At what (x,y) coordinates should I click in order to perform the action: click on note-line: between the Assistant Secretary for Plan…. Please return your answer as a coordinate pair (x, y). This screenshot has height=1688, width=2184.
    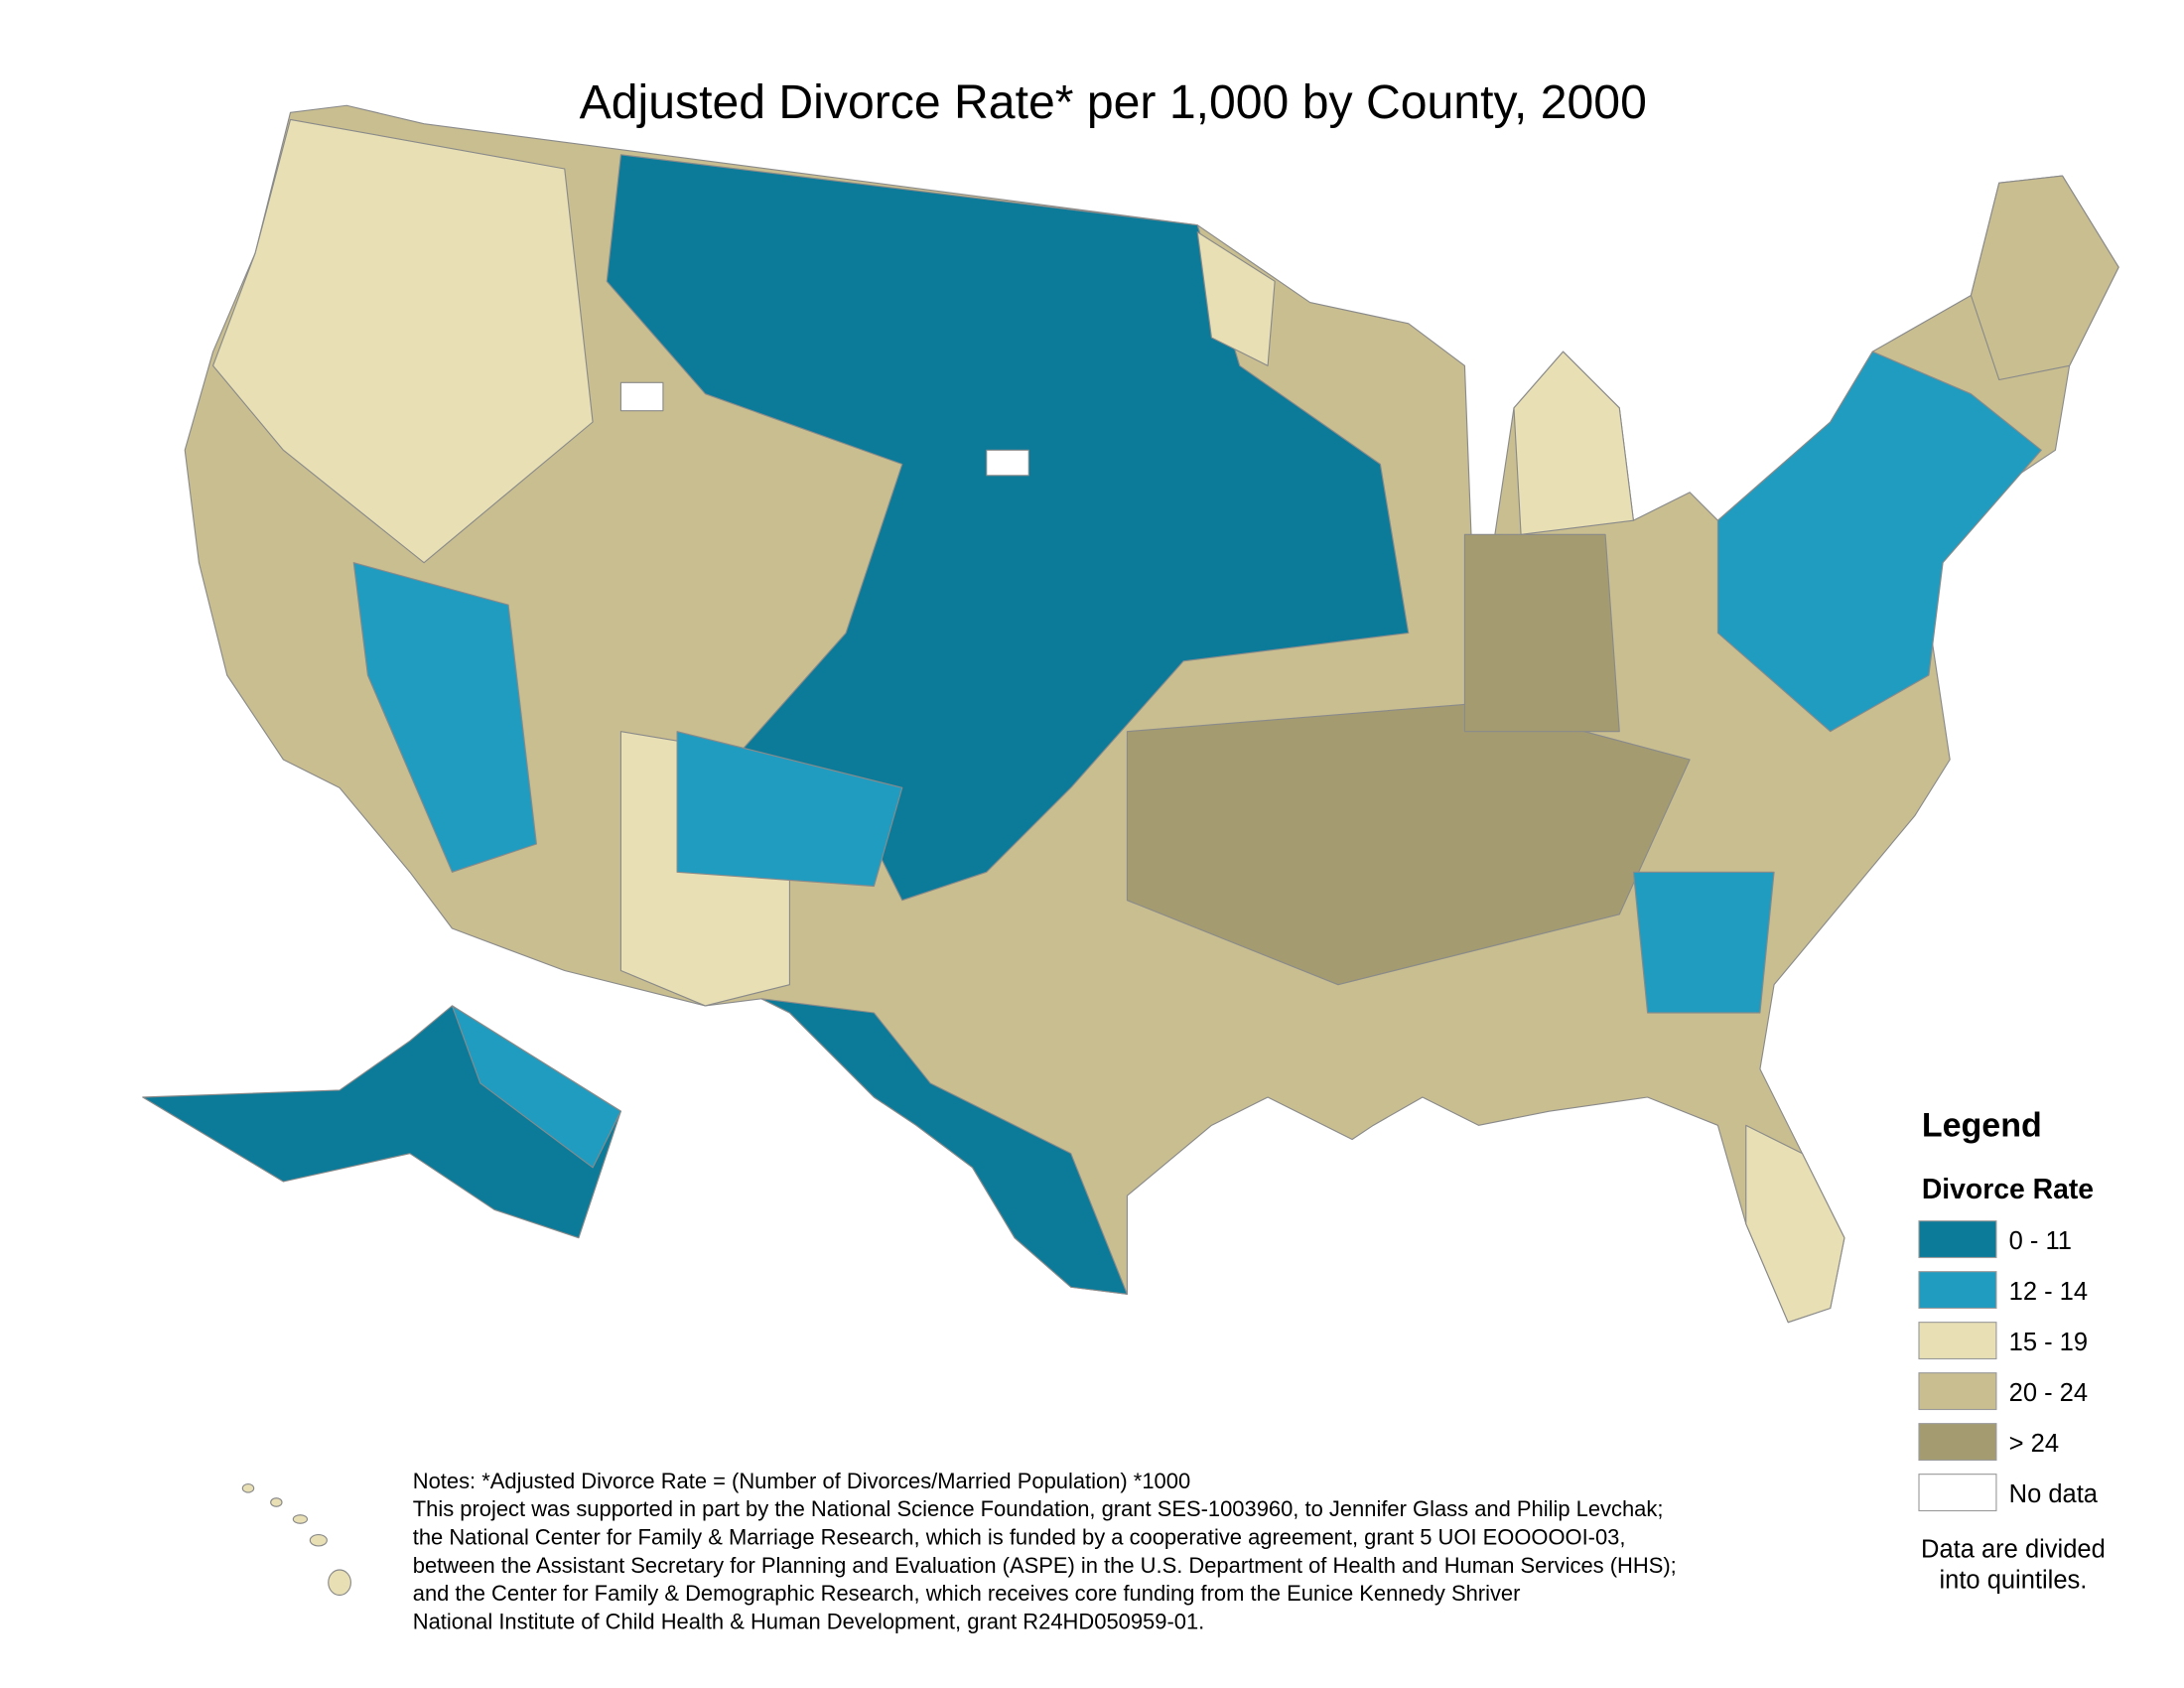
    Looking at the image, I should click on (1045, 1565).